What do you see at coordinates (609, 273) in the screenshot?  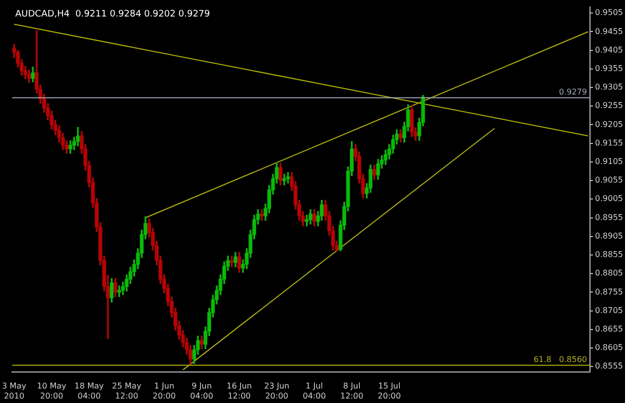 I see `y-tick-label: 0.8805` at bounding box center [609, 273].